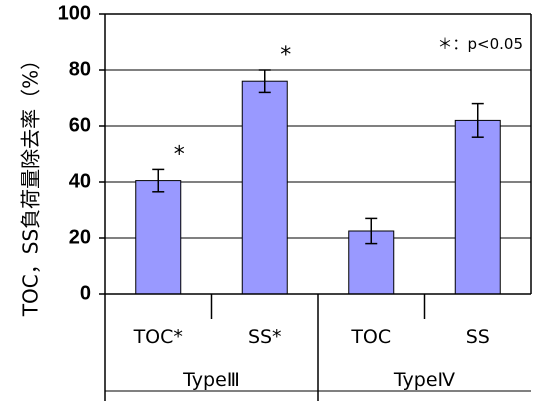  I want to click on y-axis-label: TOC，SS負荷量除去率（%）, so click(31, 183).